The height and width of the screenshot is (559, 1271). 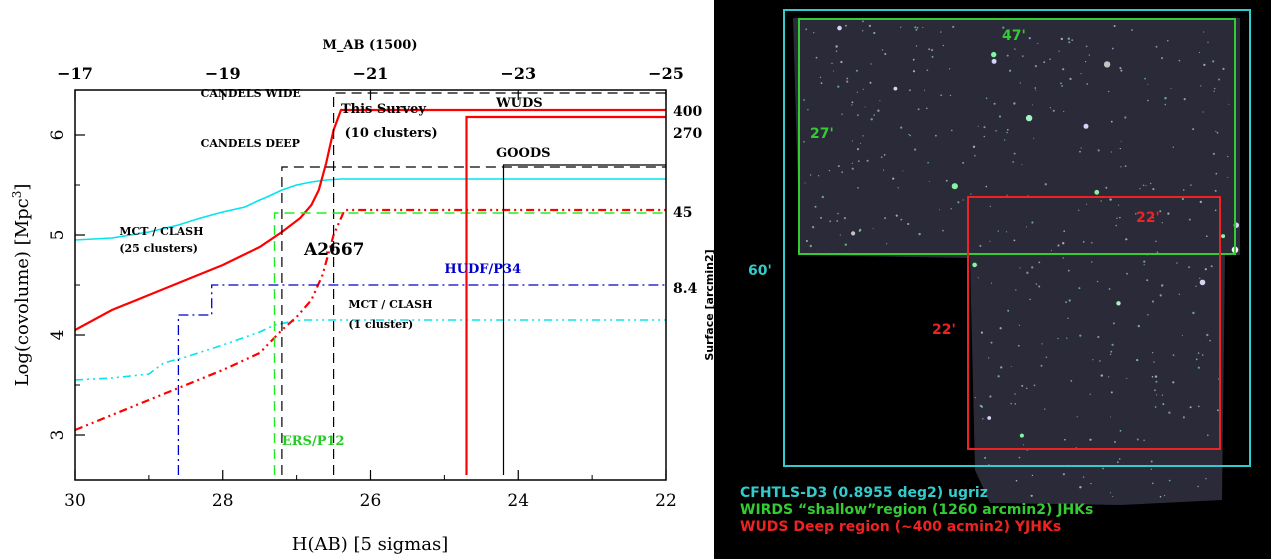 I want to click on red-width-label: 22', so click(x=1148, y=218).